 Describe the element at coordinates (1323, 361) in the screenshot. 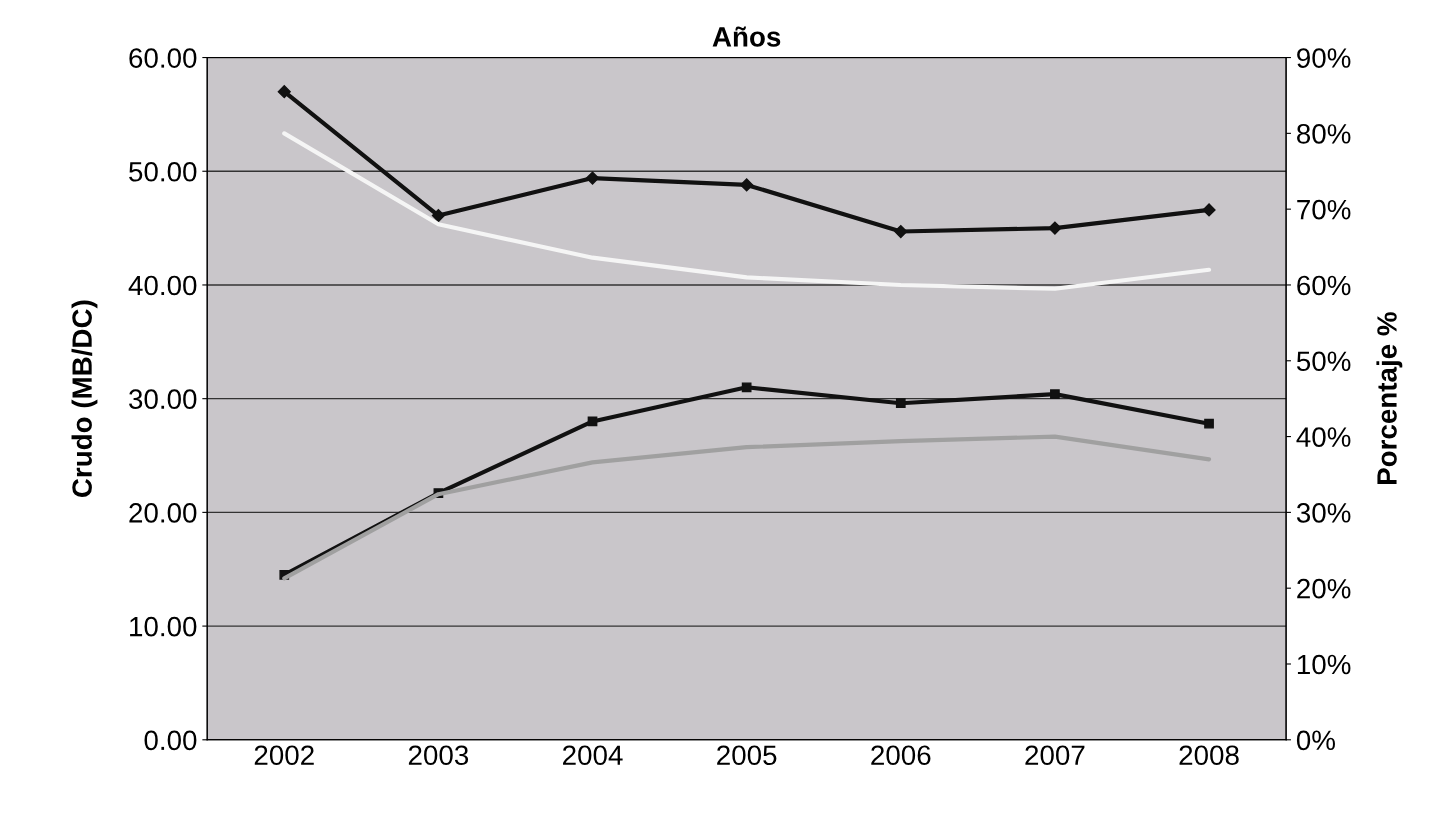

I see `y2-tick-label: 50%` at that location.